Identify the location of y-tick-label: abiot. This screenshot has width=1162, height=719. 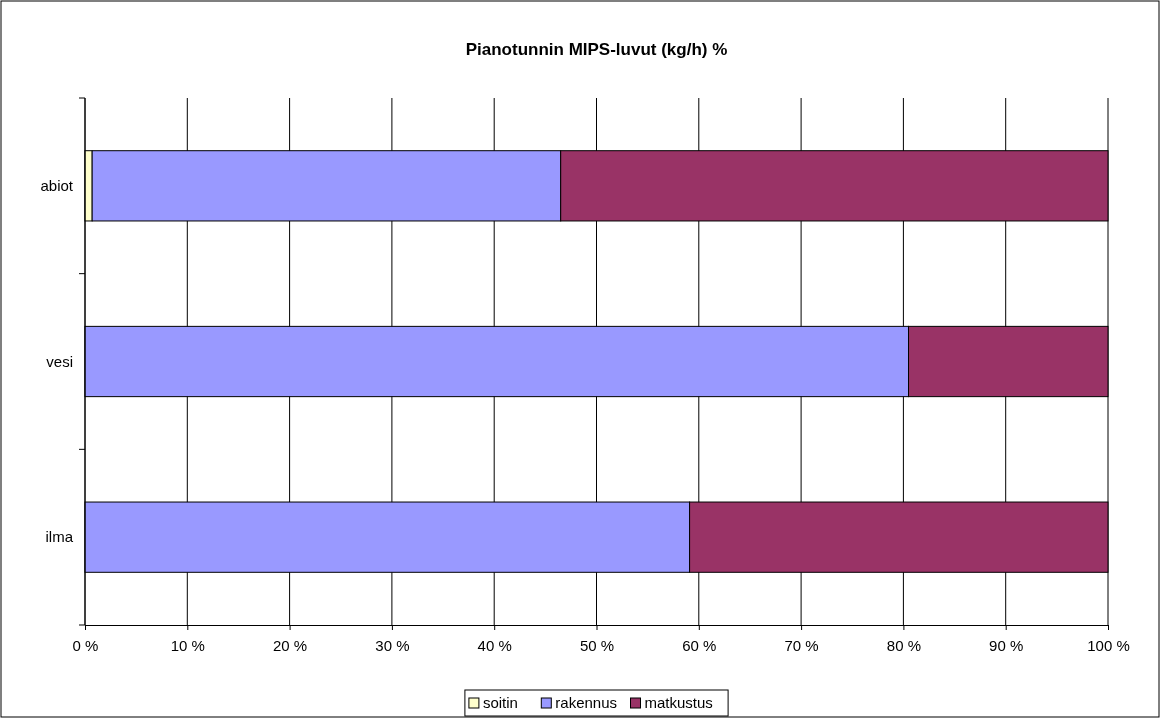
(57, 186).